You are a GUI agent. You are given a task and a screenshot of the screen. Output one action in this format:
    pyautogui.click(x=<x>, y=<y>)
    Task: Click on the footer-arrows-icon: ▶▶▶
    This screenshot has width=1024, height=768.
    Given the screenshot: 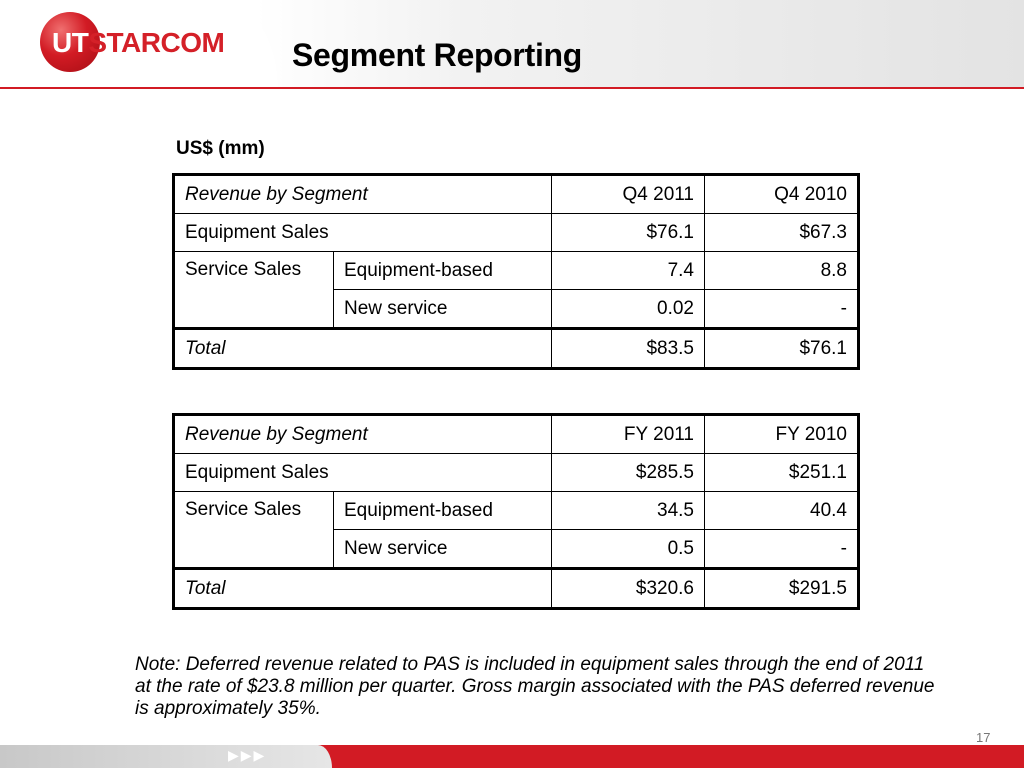 What is the action you would take?
    pyautogui.click(x=247, y=755)
    